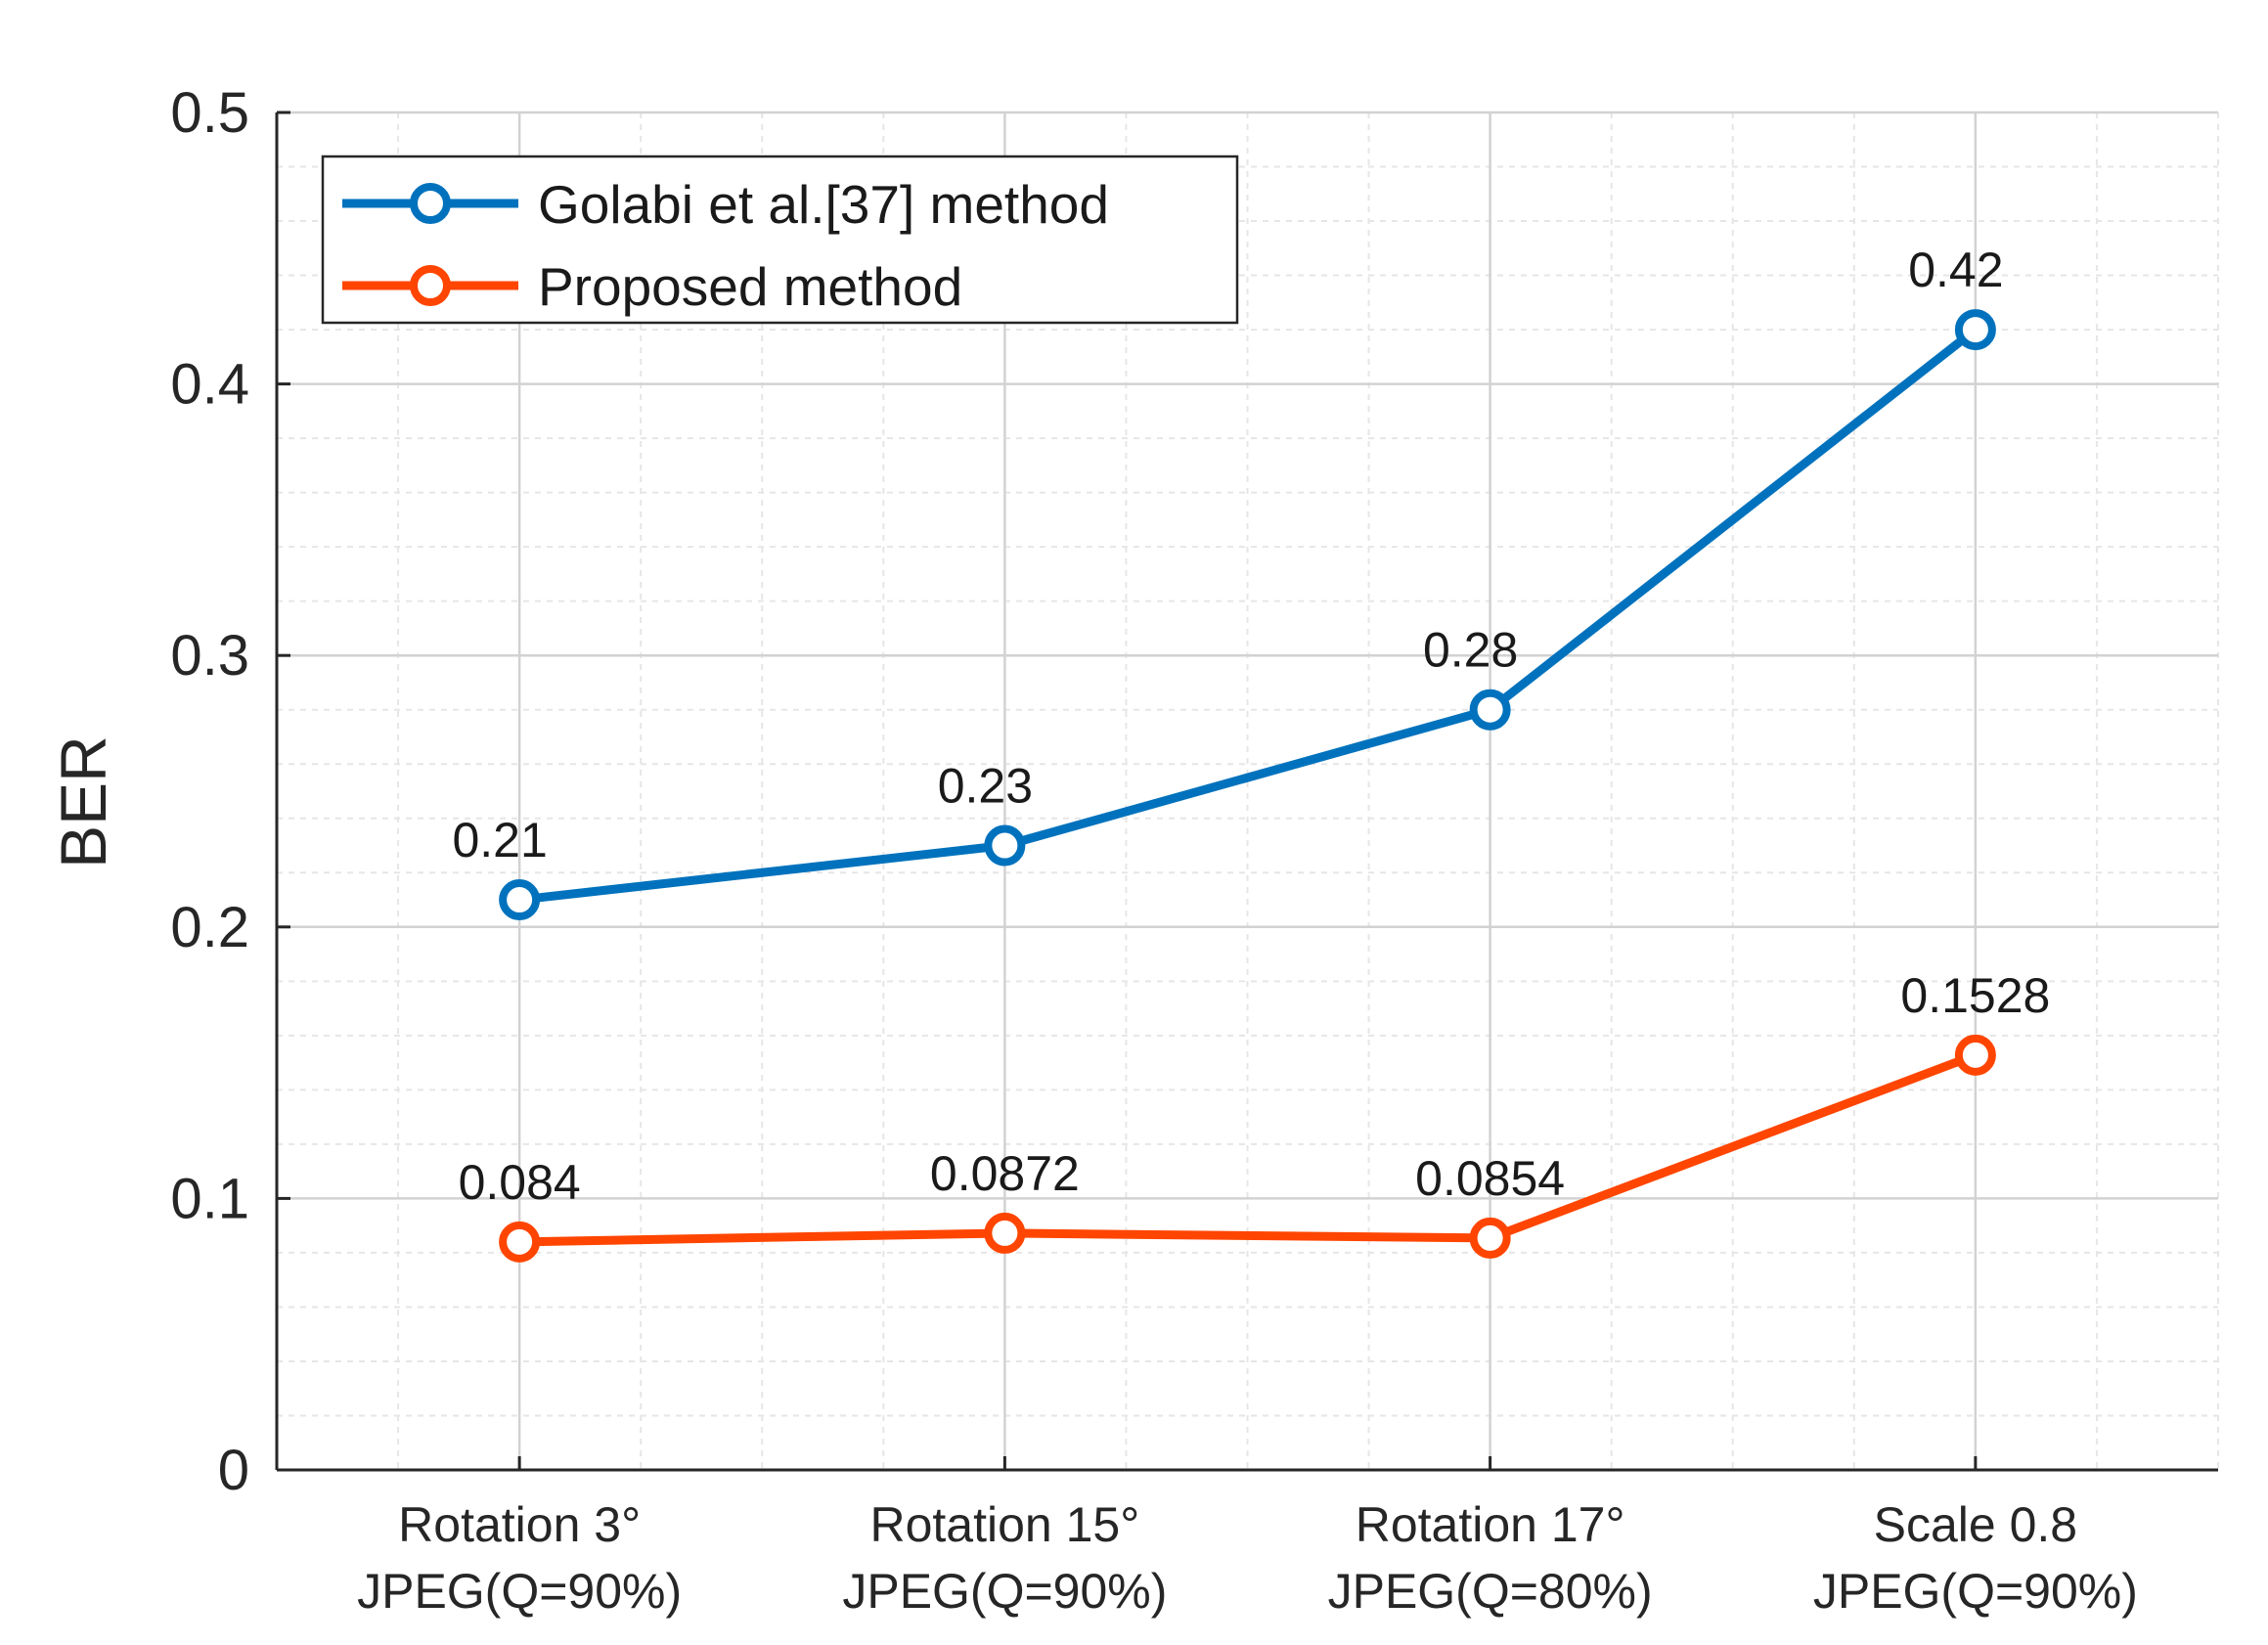  Describe the element at coordinates (500, 840) in the screenshot. I see `data-label: 0.21` at that location.